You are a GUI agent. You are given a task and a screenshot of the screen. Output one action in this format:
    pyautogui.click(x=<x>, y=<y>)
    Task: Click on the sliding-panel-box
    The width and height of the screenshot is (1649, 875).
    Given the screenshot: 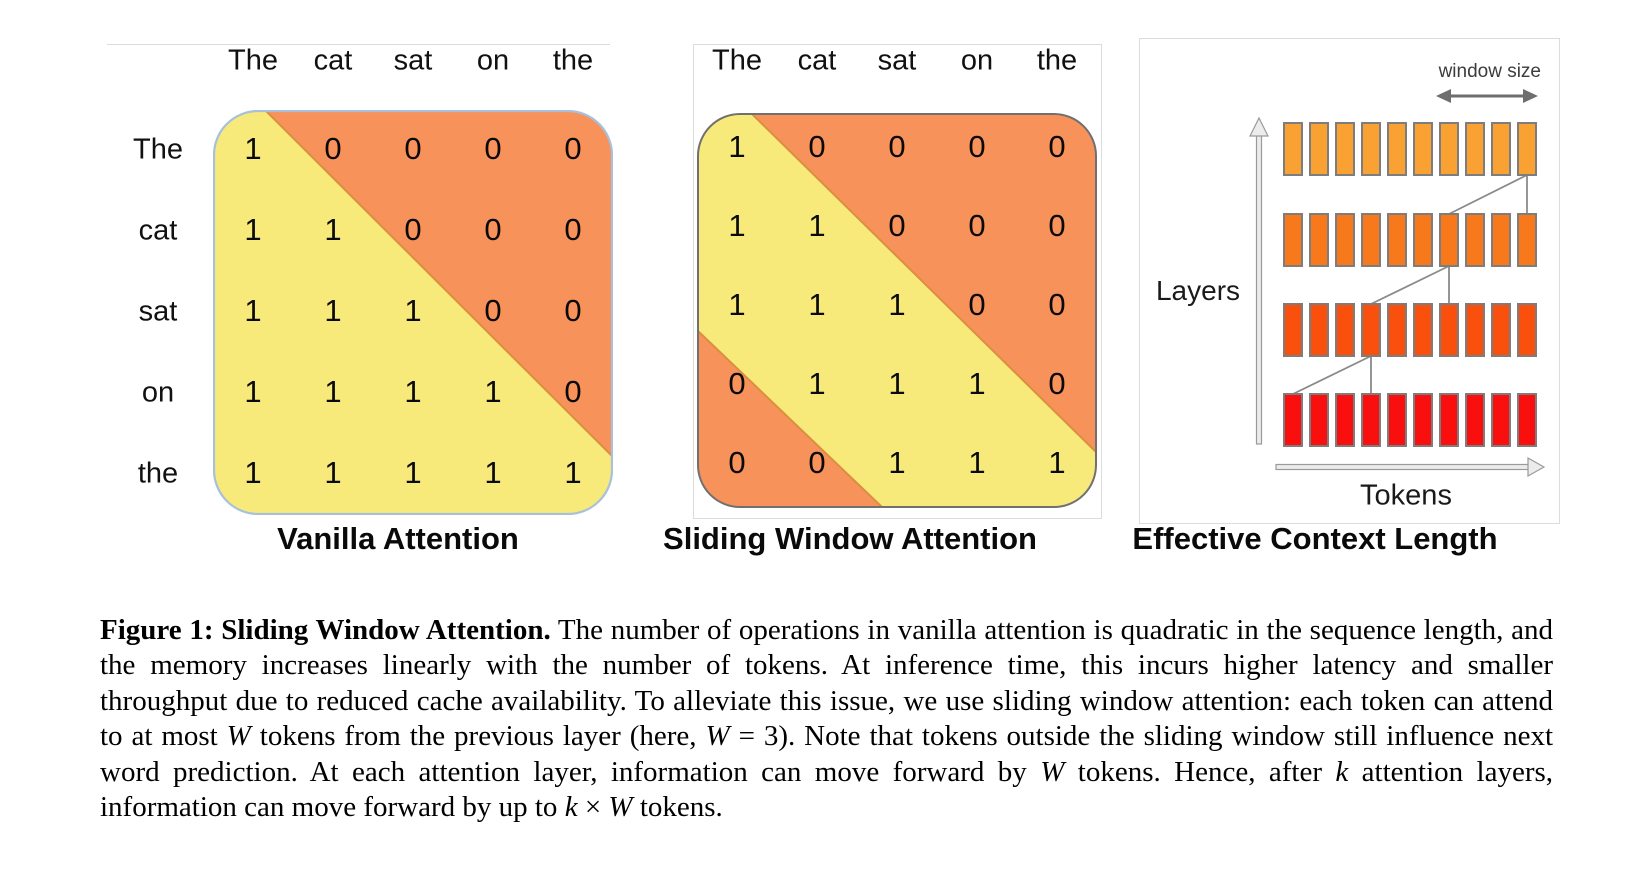 What is the action you would take?
    pyautogui.click(x=897, y=281)
    